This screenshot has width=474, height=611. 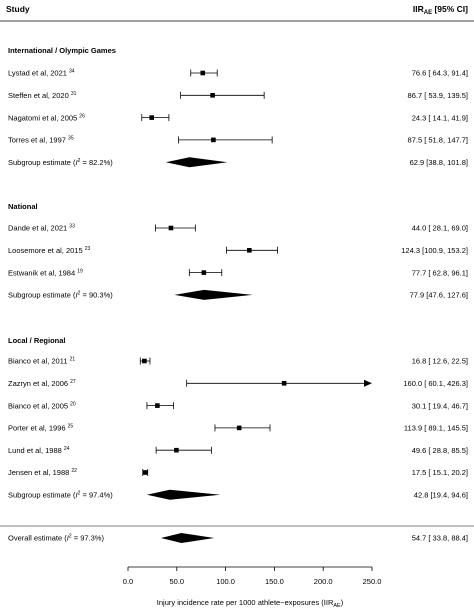 What do you see at coordinates (82, 116) in the screenshot?
I see `group-1-study-3-label-ref: 26` at bounding box center [82, 116].